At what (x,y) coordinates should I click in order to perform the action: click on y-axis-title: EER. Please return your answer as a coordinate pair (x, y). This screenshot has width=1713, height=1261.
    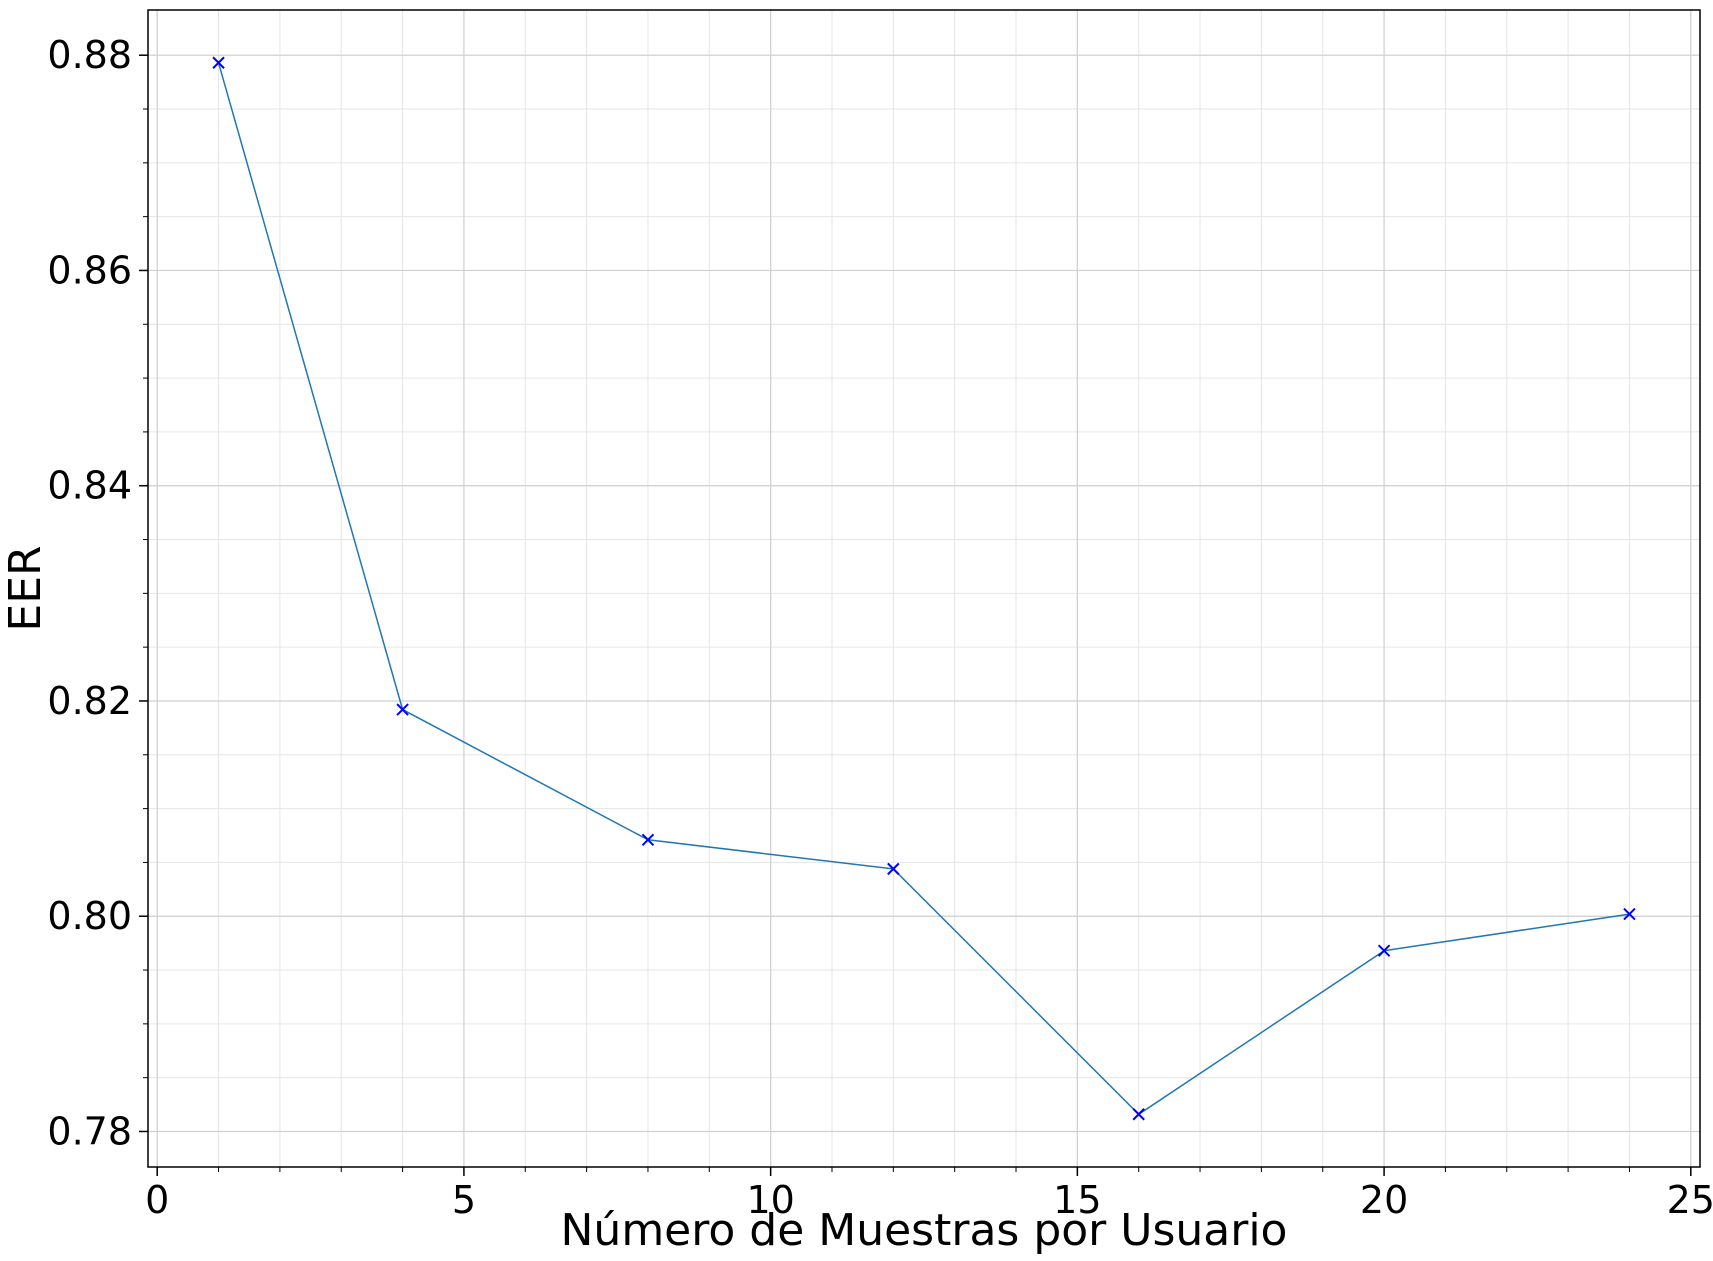
    Looking at the image, I should click on (25, 588).